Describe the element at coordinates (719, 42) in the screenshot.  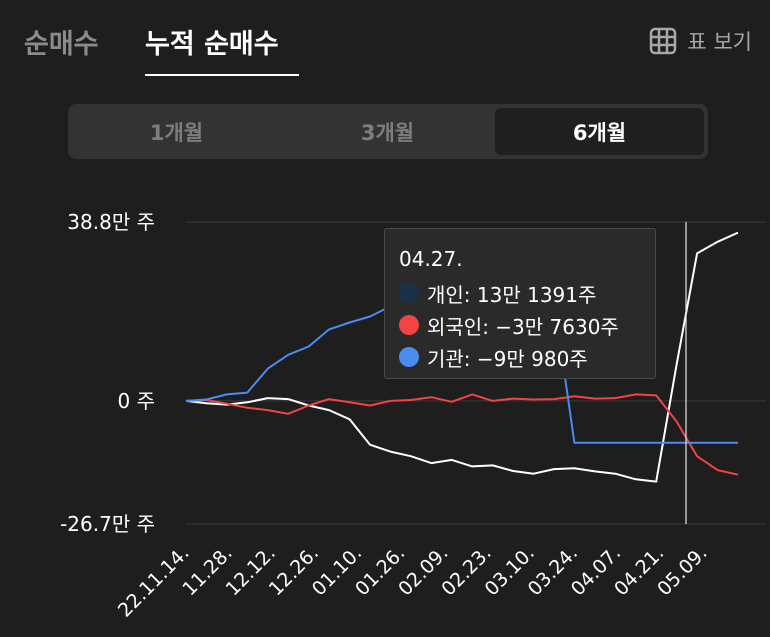
I see `table-view-label: 표 보기` at that location.